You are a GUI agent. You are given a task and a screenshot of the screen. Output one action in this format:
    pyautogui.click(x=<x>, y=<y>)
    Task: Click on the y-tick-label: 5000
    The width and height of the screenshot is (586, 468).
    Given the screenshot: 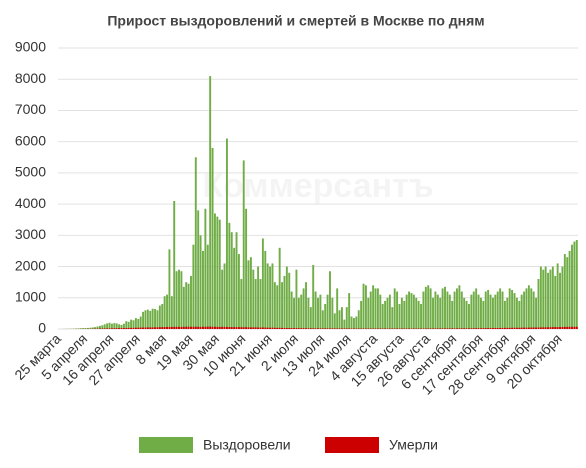 What is the action you would take?
    pyautogui.click(x=30, y=172)
    